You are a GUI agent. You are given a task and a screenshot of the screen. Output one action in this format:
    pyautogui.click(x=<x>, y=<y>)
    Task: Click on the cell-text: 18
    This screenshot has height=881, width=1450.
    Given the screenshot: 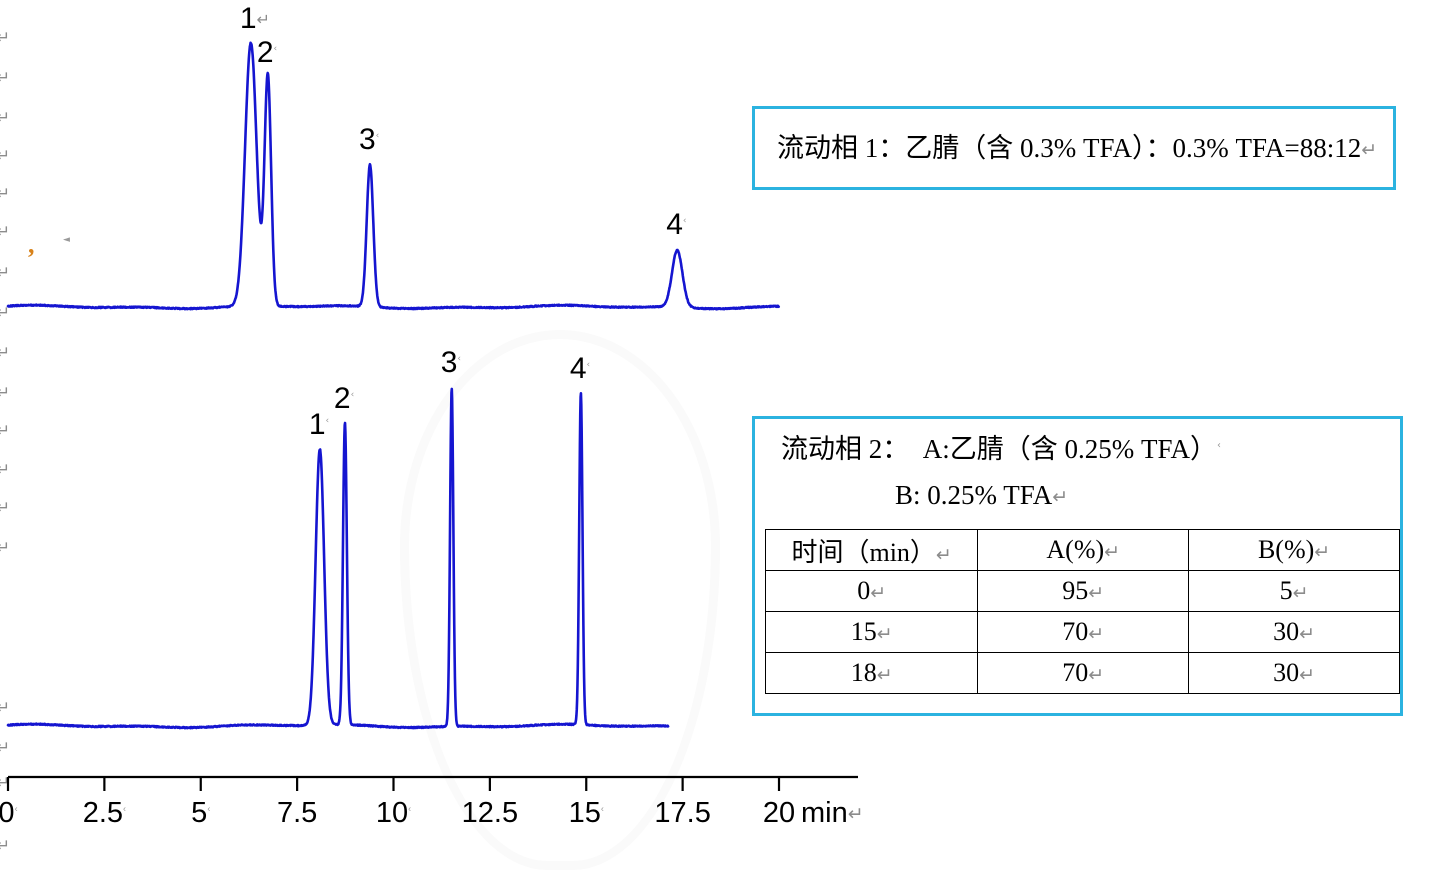 What is the action you would take?
    pyautogui.click(x=863, y=672)
    